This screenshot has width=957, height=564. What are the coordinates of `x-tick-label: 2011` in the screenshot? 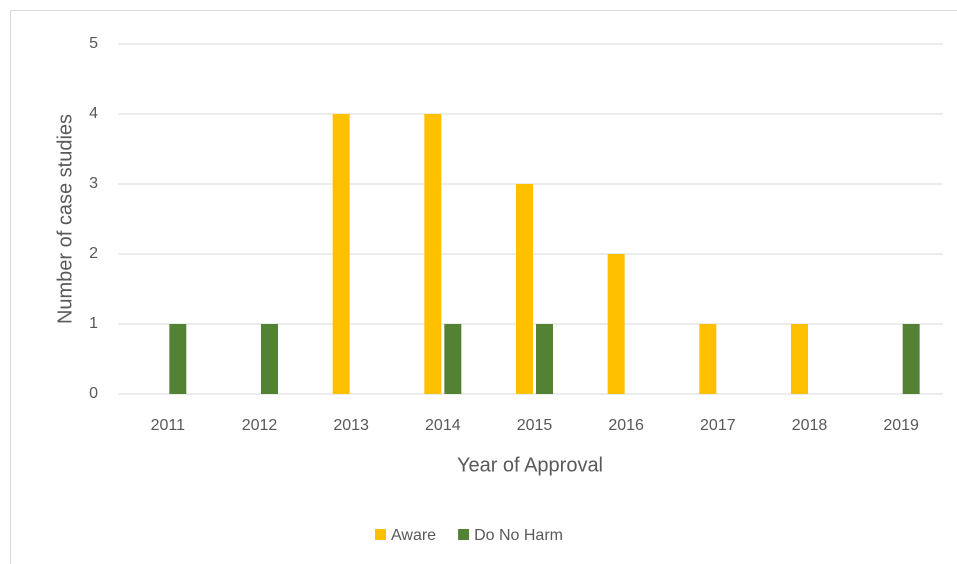 It's located at (168, 425).